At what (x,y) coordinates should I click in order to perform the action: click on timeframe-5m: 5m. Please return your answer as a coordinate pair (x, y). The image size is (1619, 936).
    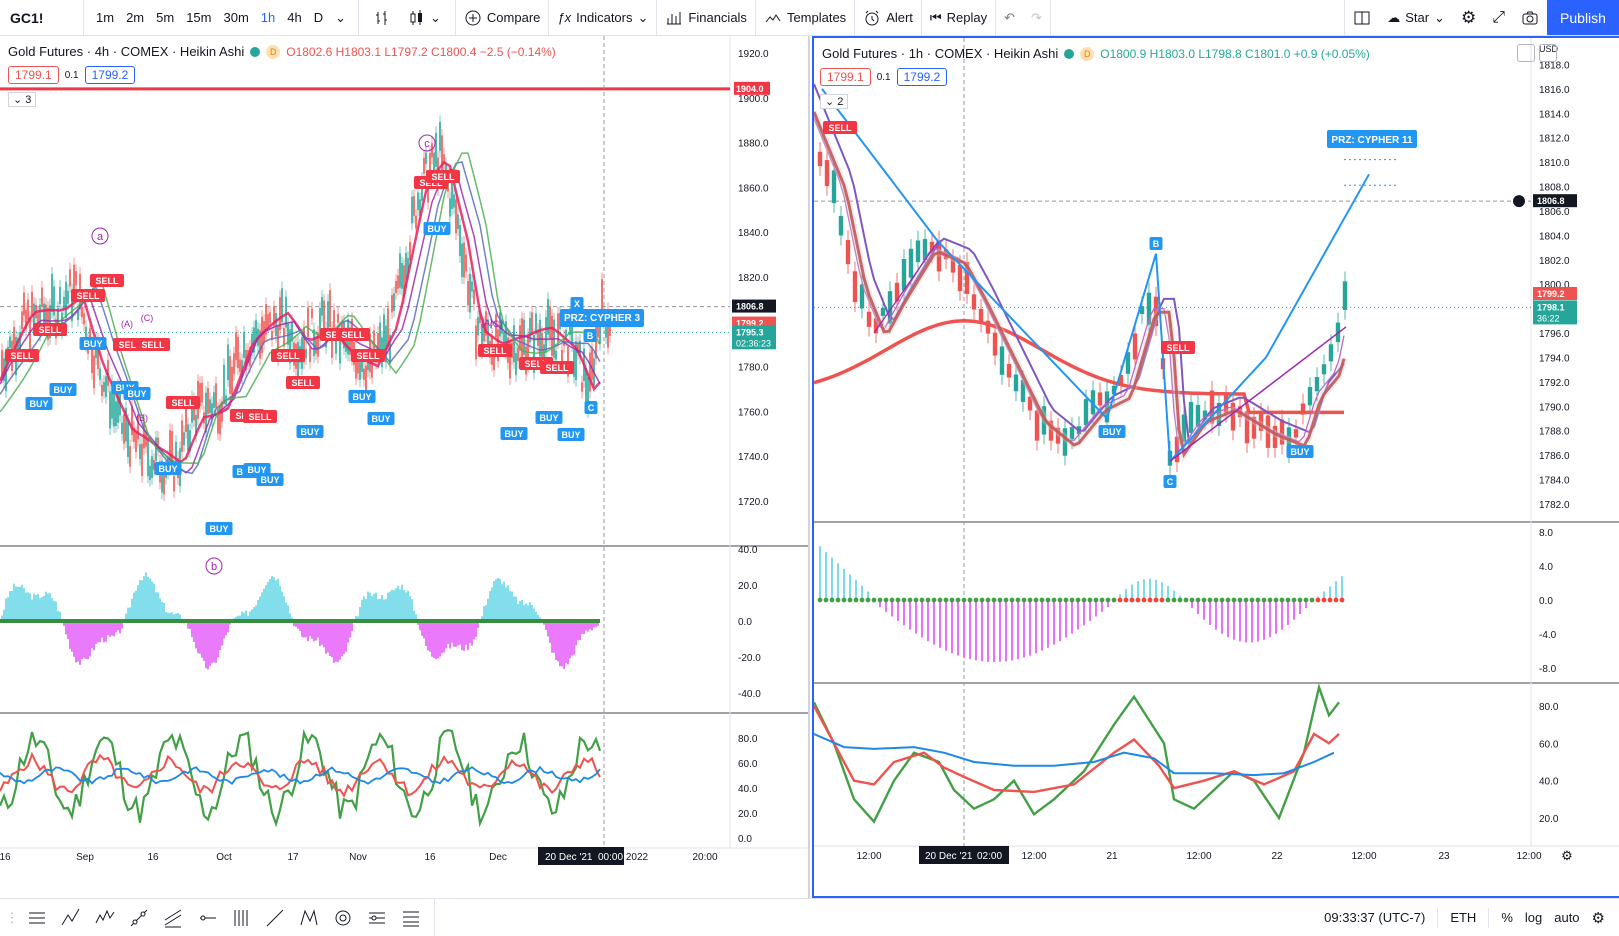
    Looking at the image, I should click on (165, 17).